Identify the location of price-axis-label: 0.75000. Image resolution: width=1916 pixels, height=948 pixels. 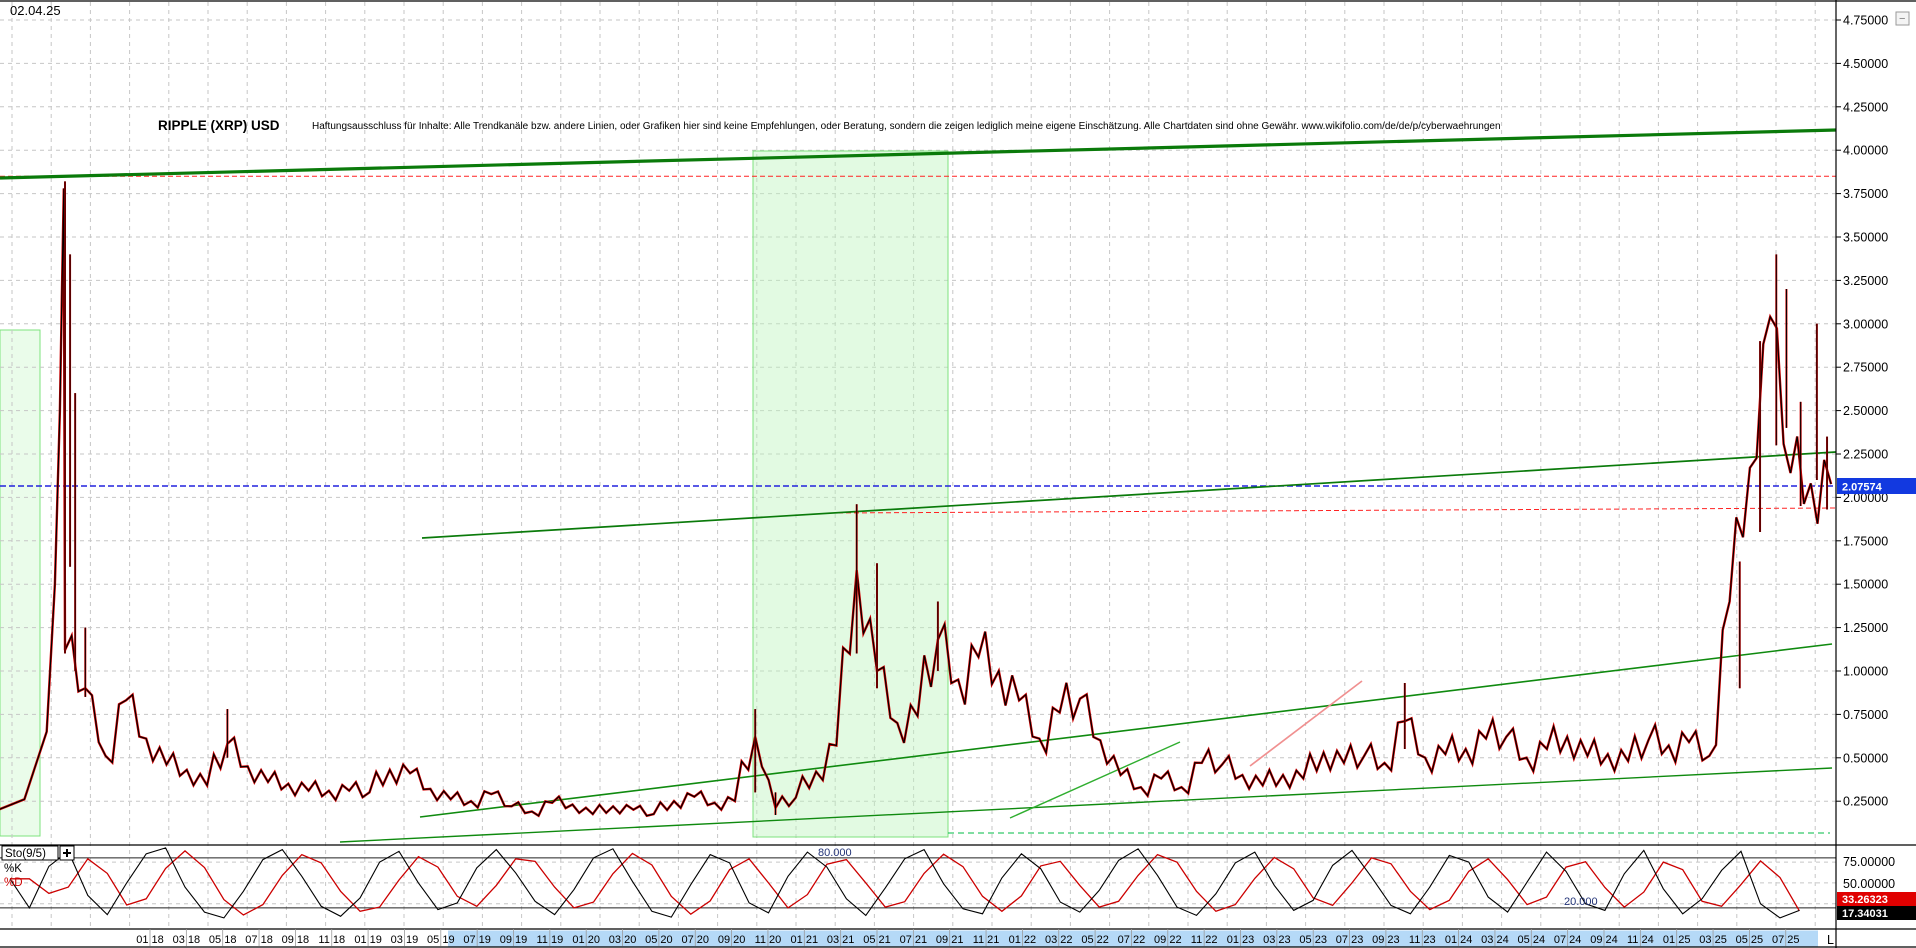
(1865, 715).